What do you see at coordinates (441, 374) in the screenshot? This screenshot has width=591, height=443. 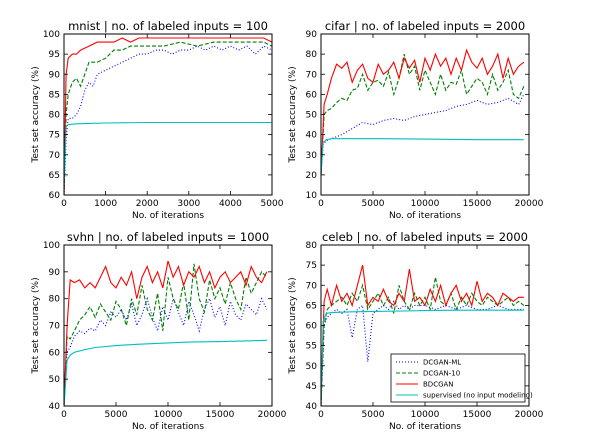 I see `legend-entry: DCGAN-10` at bounding box center [441, 374].